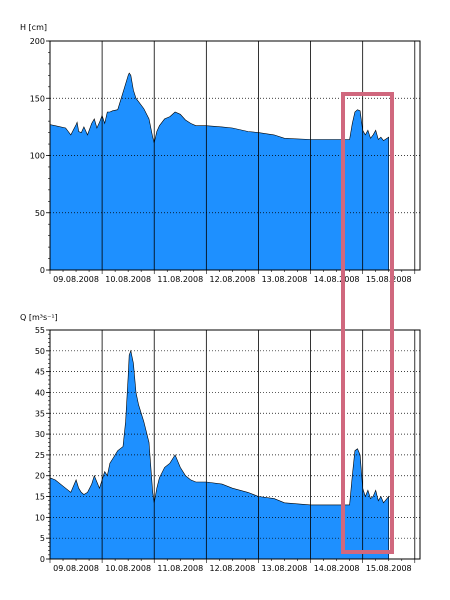  I want to click on discharge-x-tick-label: 15.08.2008, so click(389, 568).